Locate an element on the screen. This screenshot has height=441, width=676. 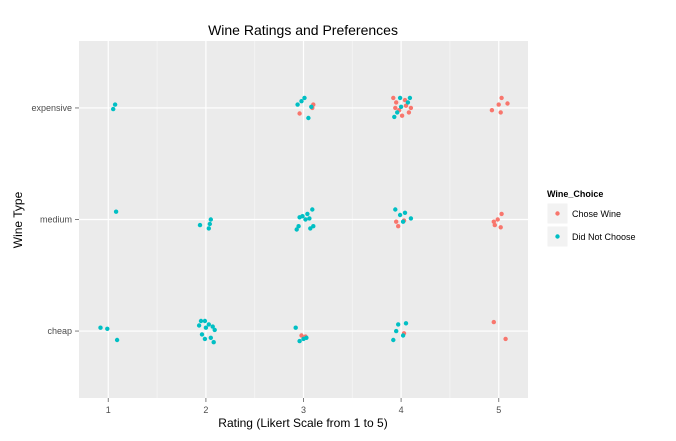
legend: Wine_Choice Chose Wine Did Not Choose is located at coordinates (591, 218).